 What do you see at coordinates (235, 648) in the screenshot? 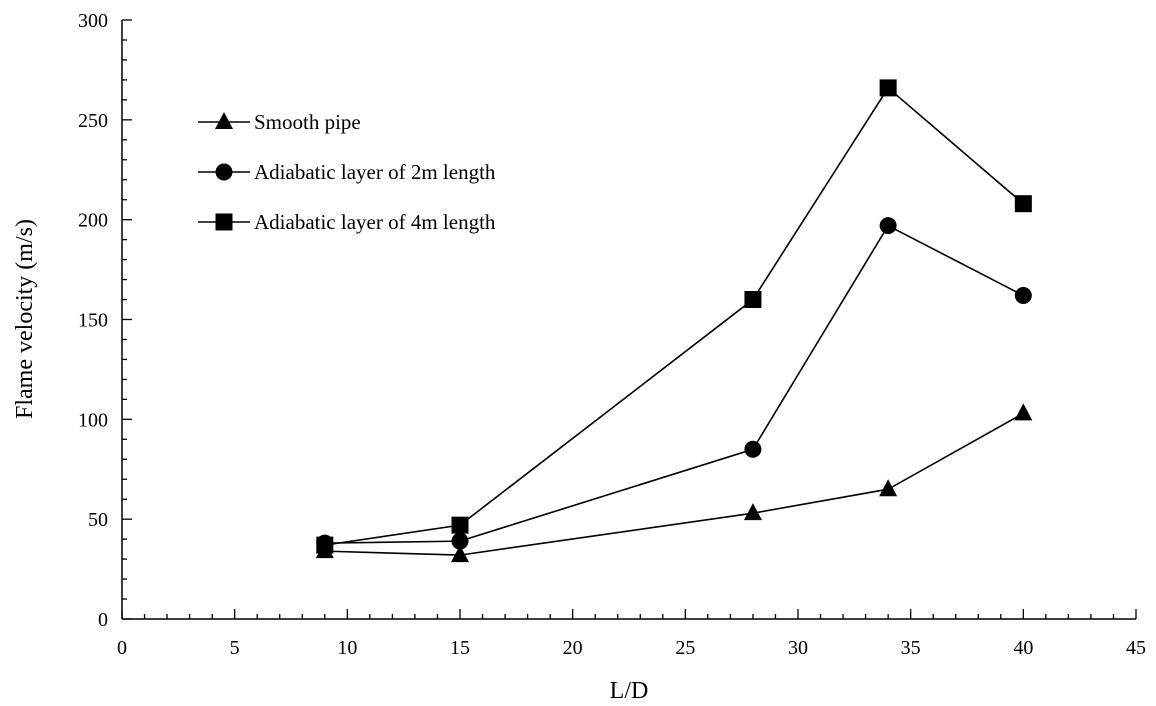
I see `x-tick-label: 5` at bounding box center [235, 648].